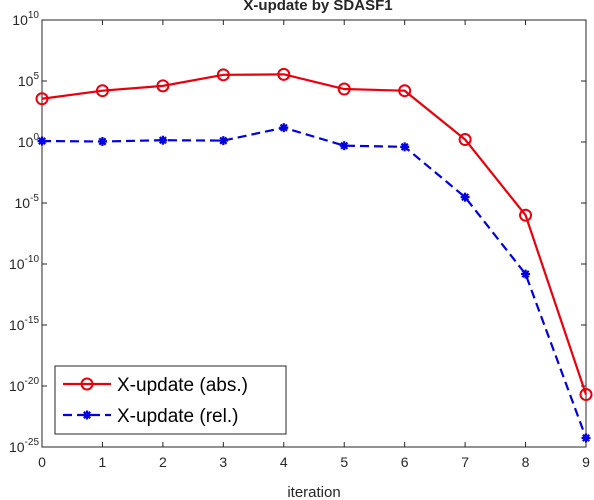 This screenshot has width=594, height=500. I want to click on x-tick-label: 1, so click(103, 462).